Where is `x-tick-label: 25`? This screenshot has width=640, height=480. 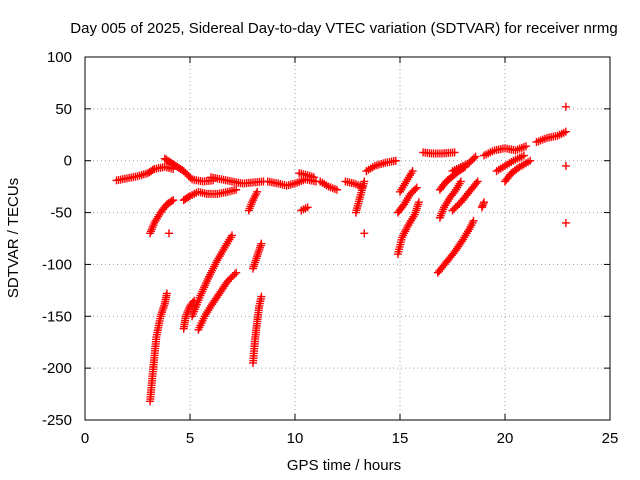 x-tick-label: 25 is located at coordinates (610, 438).